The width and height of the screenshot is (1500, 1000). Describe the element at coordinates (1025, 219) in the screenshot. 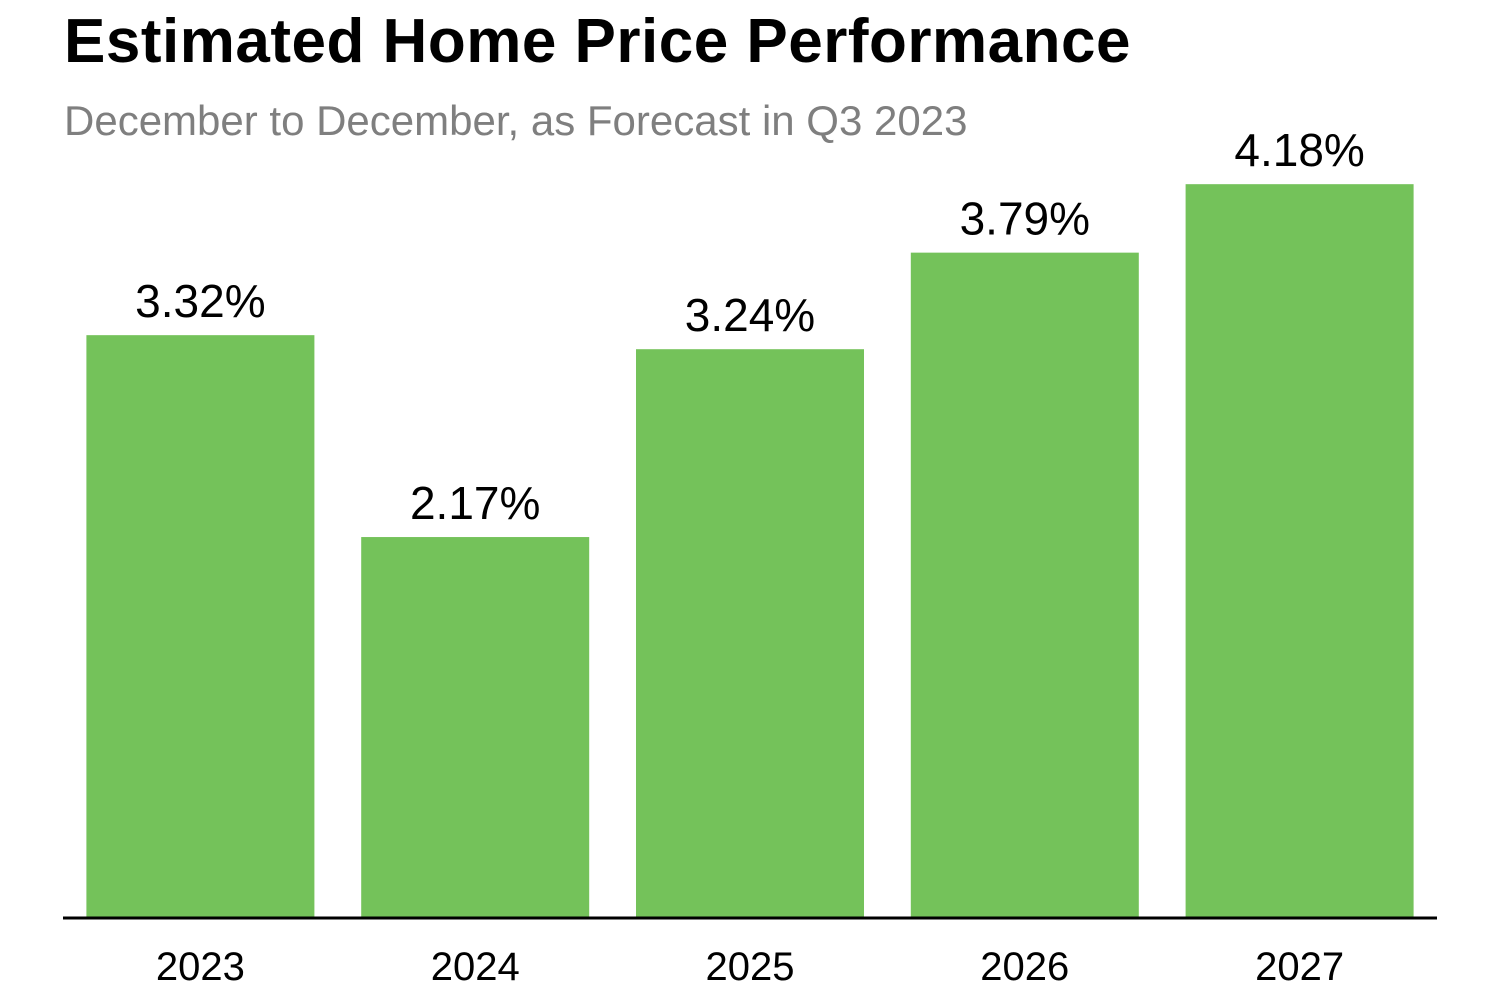

I see `value-label-2026: 3.79%` at that location.